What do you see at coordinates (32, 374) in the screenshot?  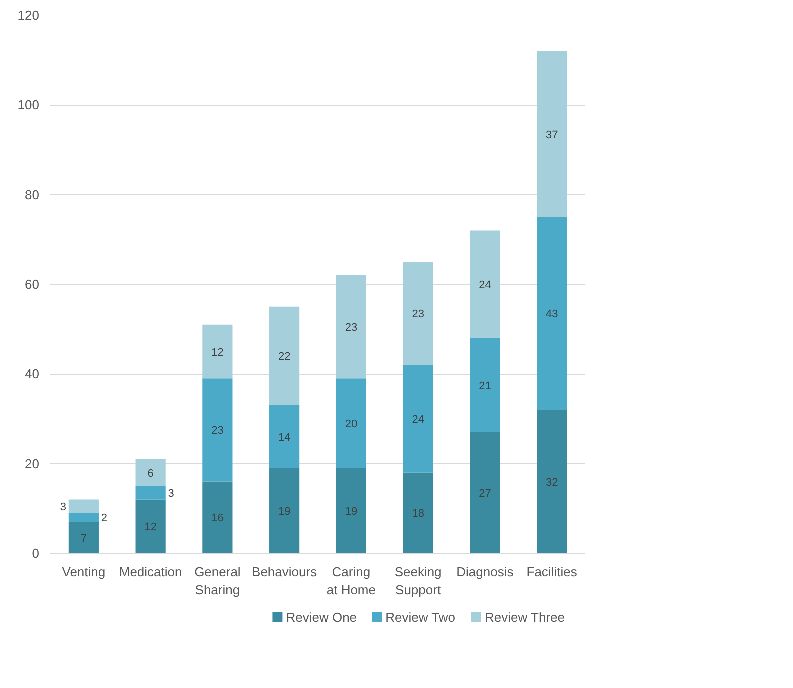 I see `y-tick-label: 40` at bounding box center [32, 374].